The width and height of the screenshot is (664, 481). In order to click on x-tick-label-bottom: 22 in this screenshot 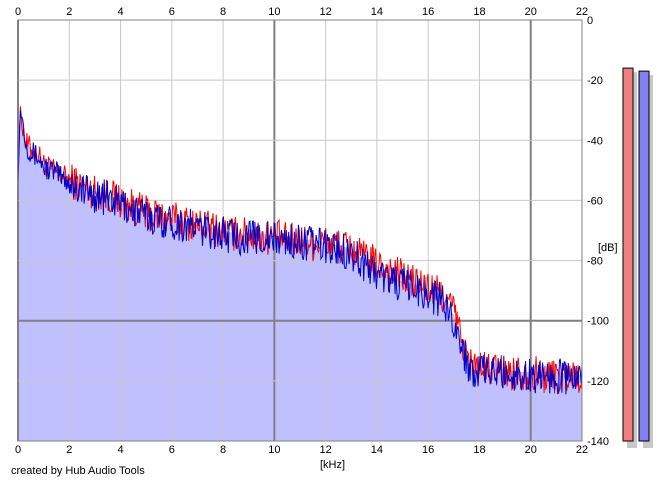, I will do `click(582, 450)`.